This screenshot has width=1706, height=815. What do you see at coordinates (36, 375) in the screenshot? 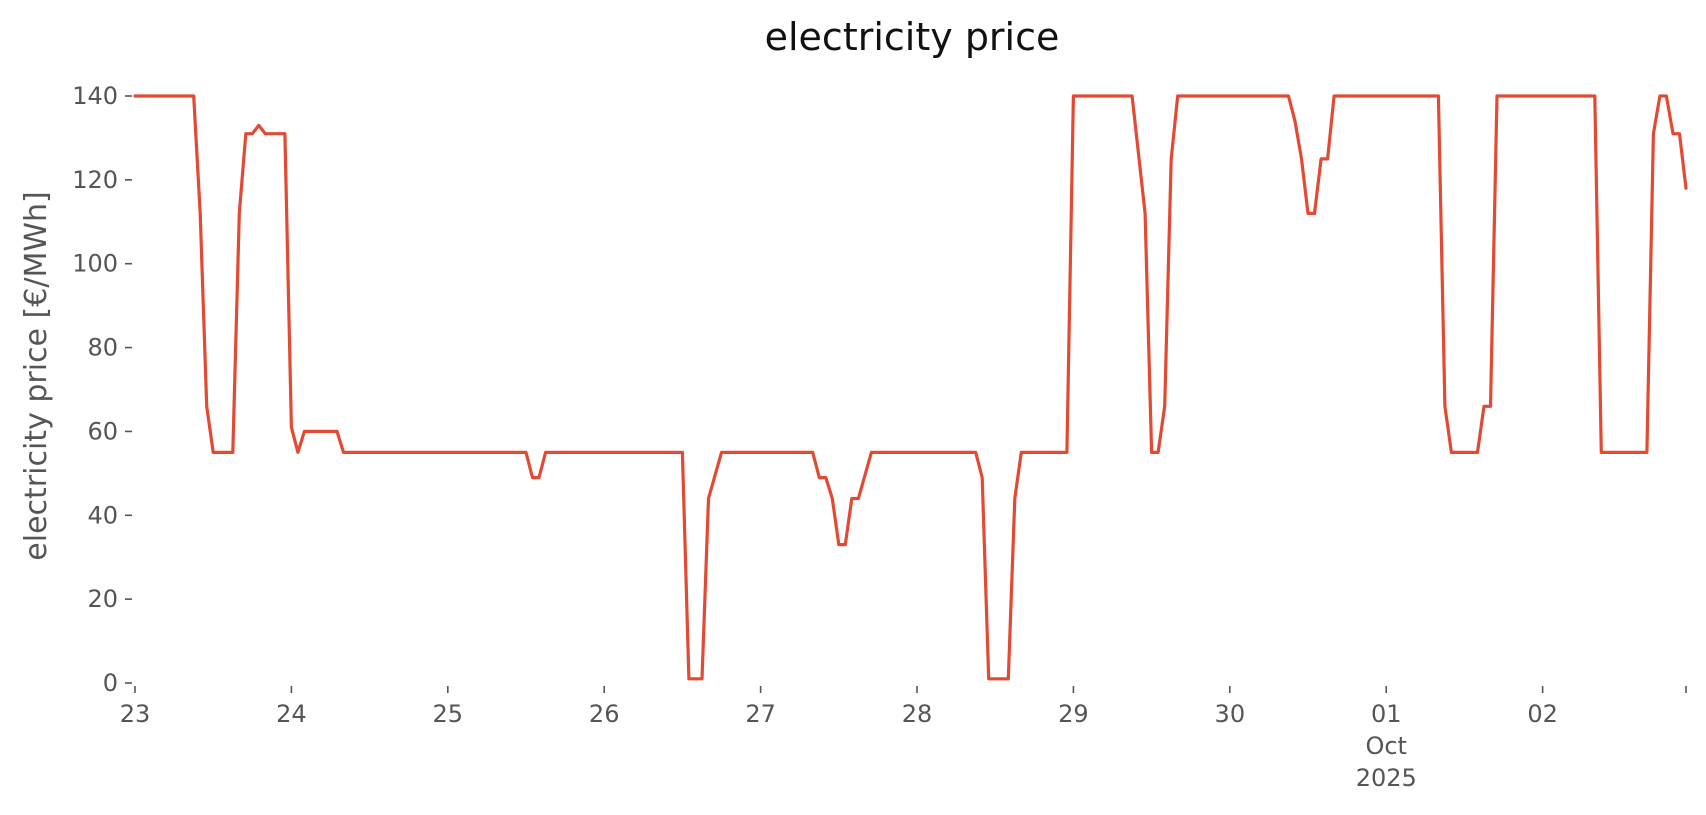
I see `y-axis-label: electricity price [€/MWh]` at bounding box center [36, 375].